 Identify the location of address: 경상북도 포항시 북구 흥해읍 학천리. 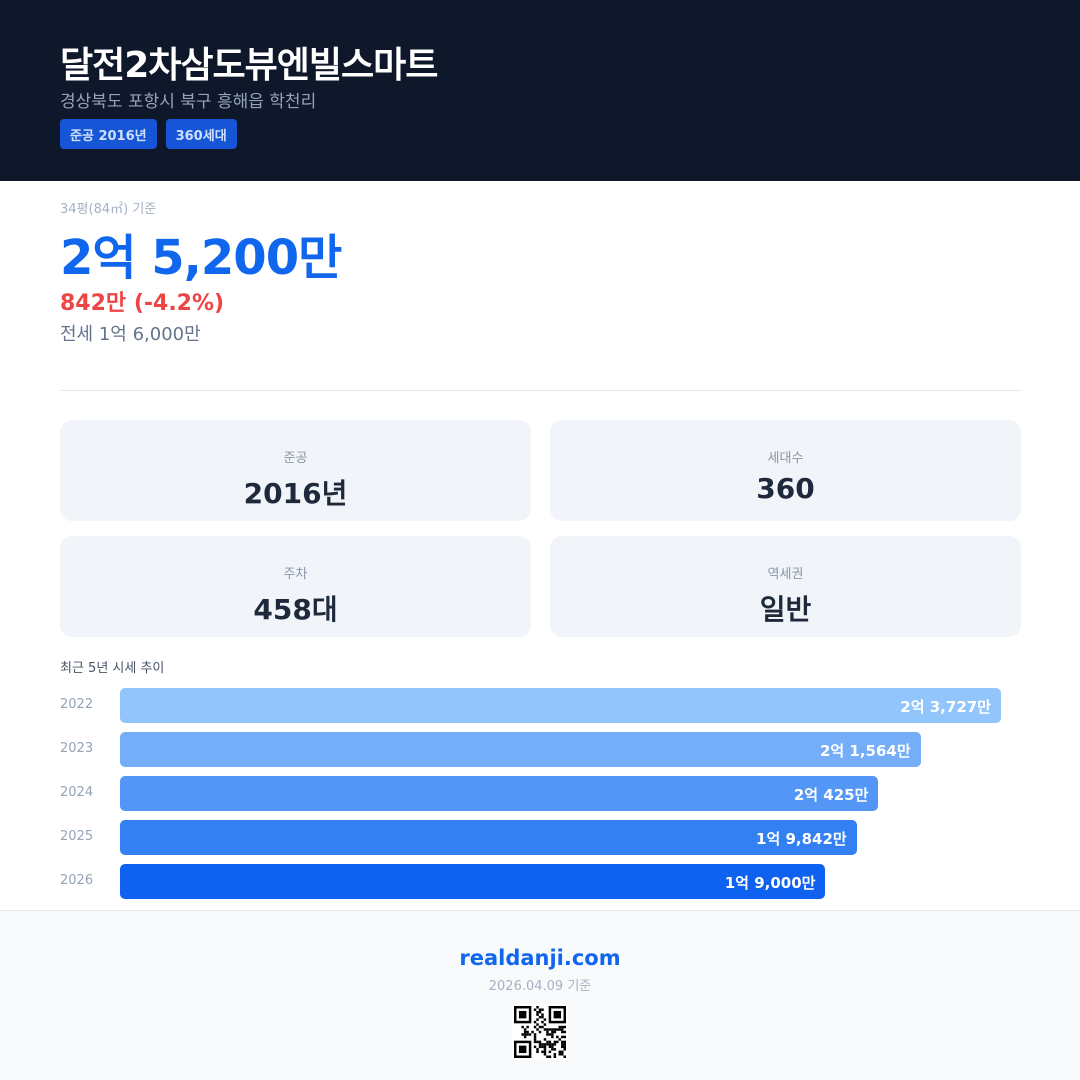
(188, 102).